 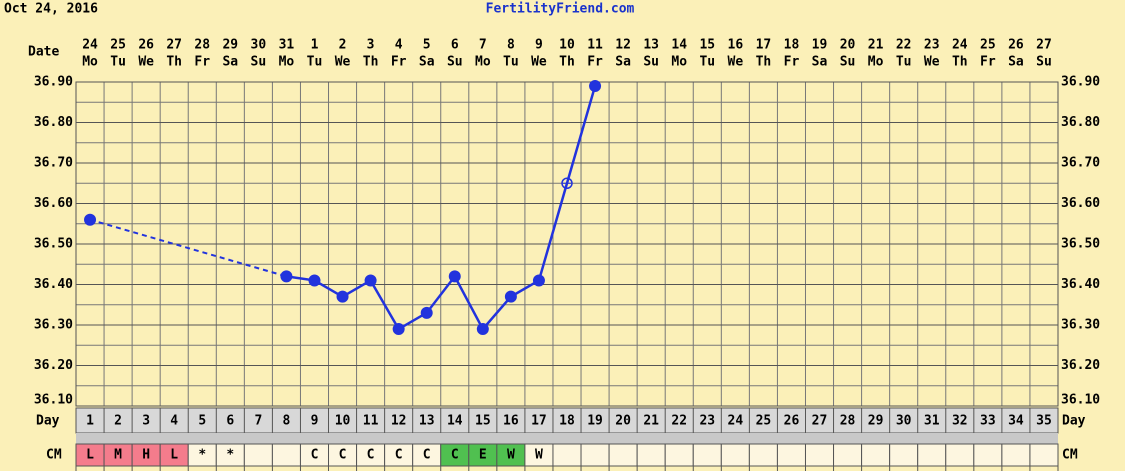 I want to click on cm-label: M, so click(x=118, y=455).